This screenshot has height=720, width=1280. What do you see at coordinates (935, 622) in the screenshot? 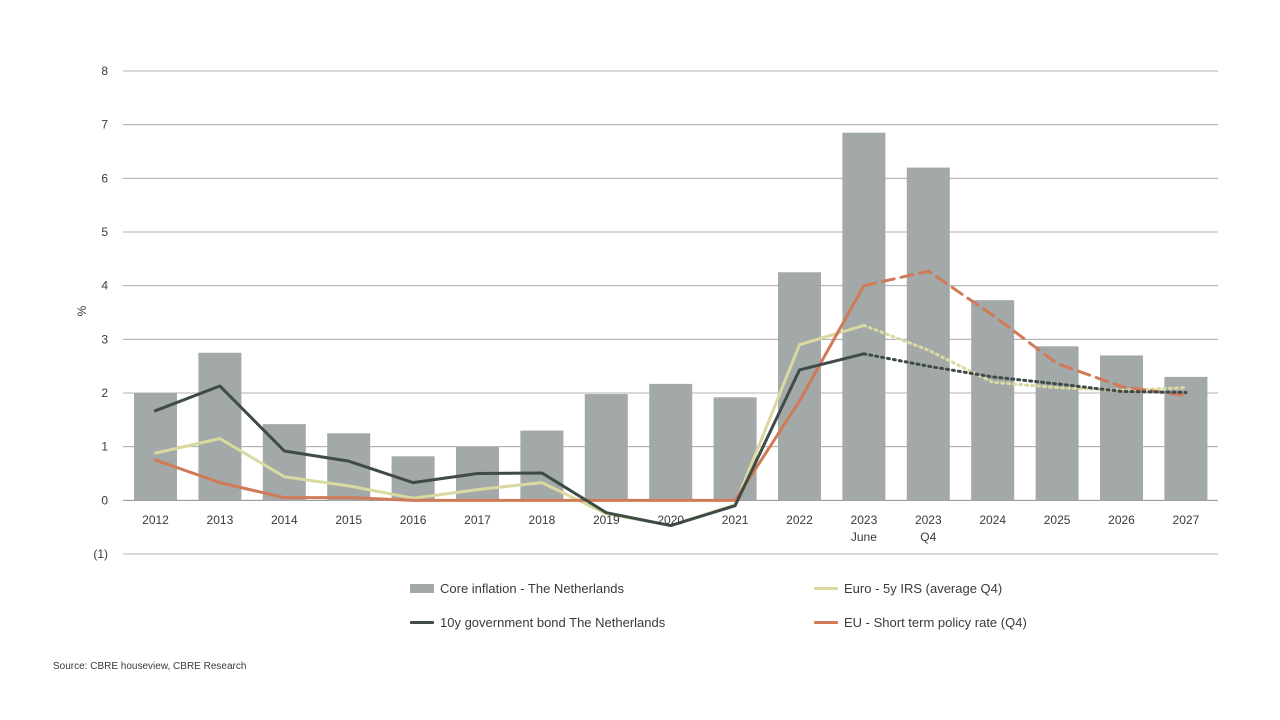
I see `legend-label: EU - Short term policy rate (Q4)` at bounding box center [935, 622].